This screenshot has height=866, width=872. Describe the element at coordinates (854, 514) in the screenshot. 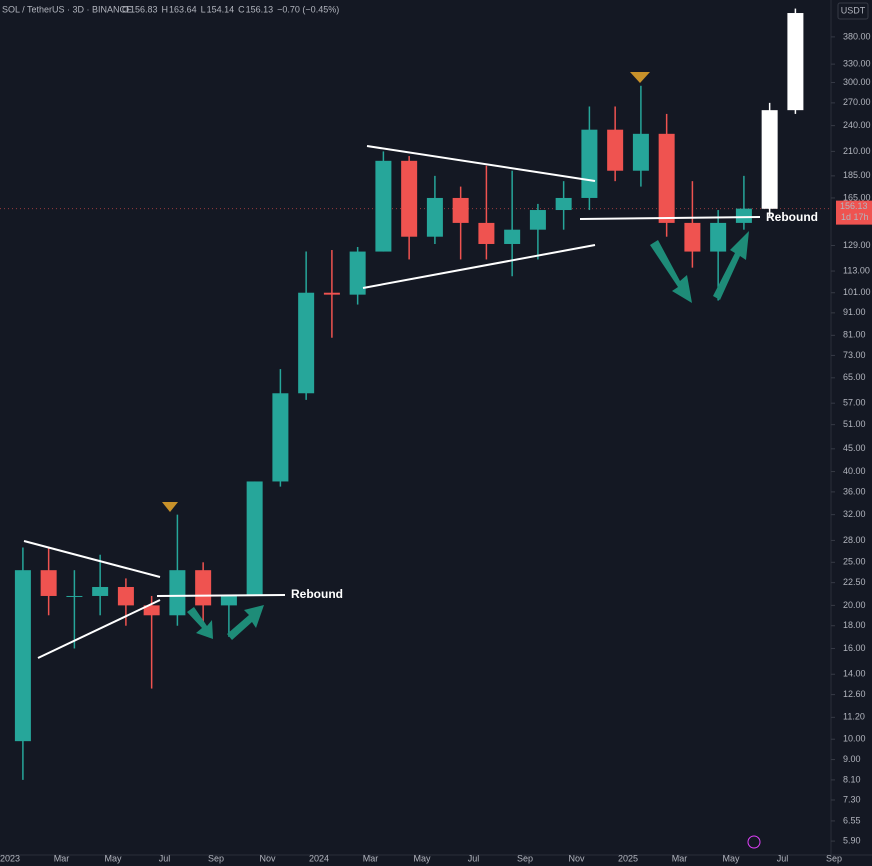

I see `y-tick-label: 32.00` at that location.